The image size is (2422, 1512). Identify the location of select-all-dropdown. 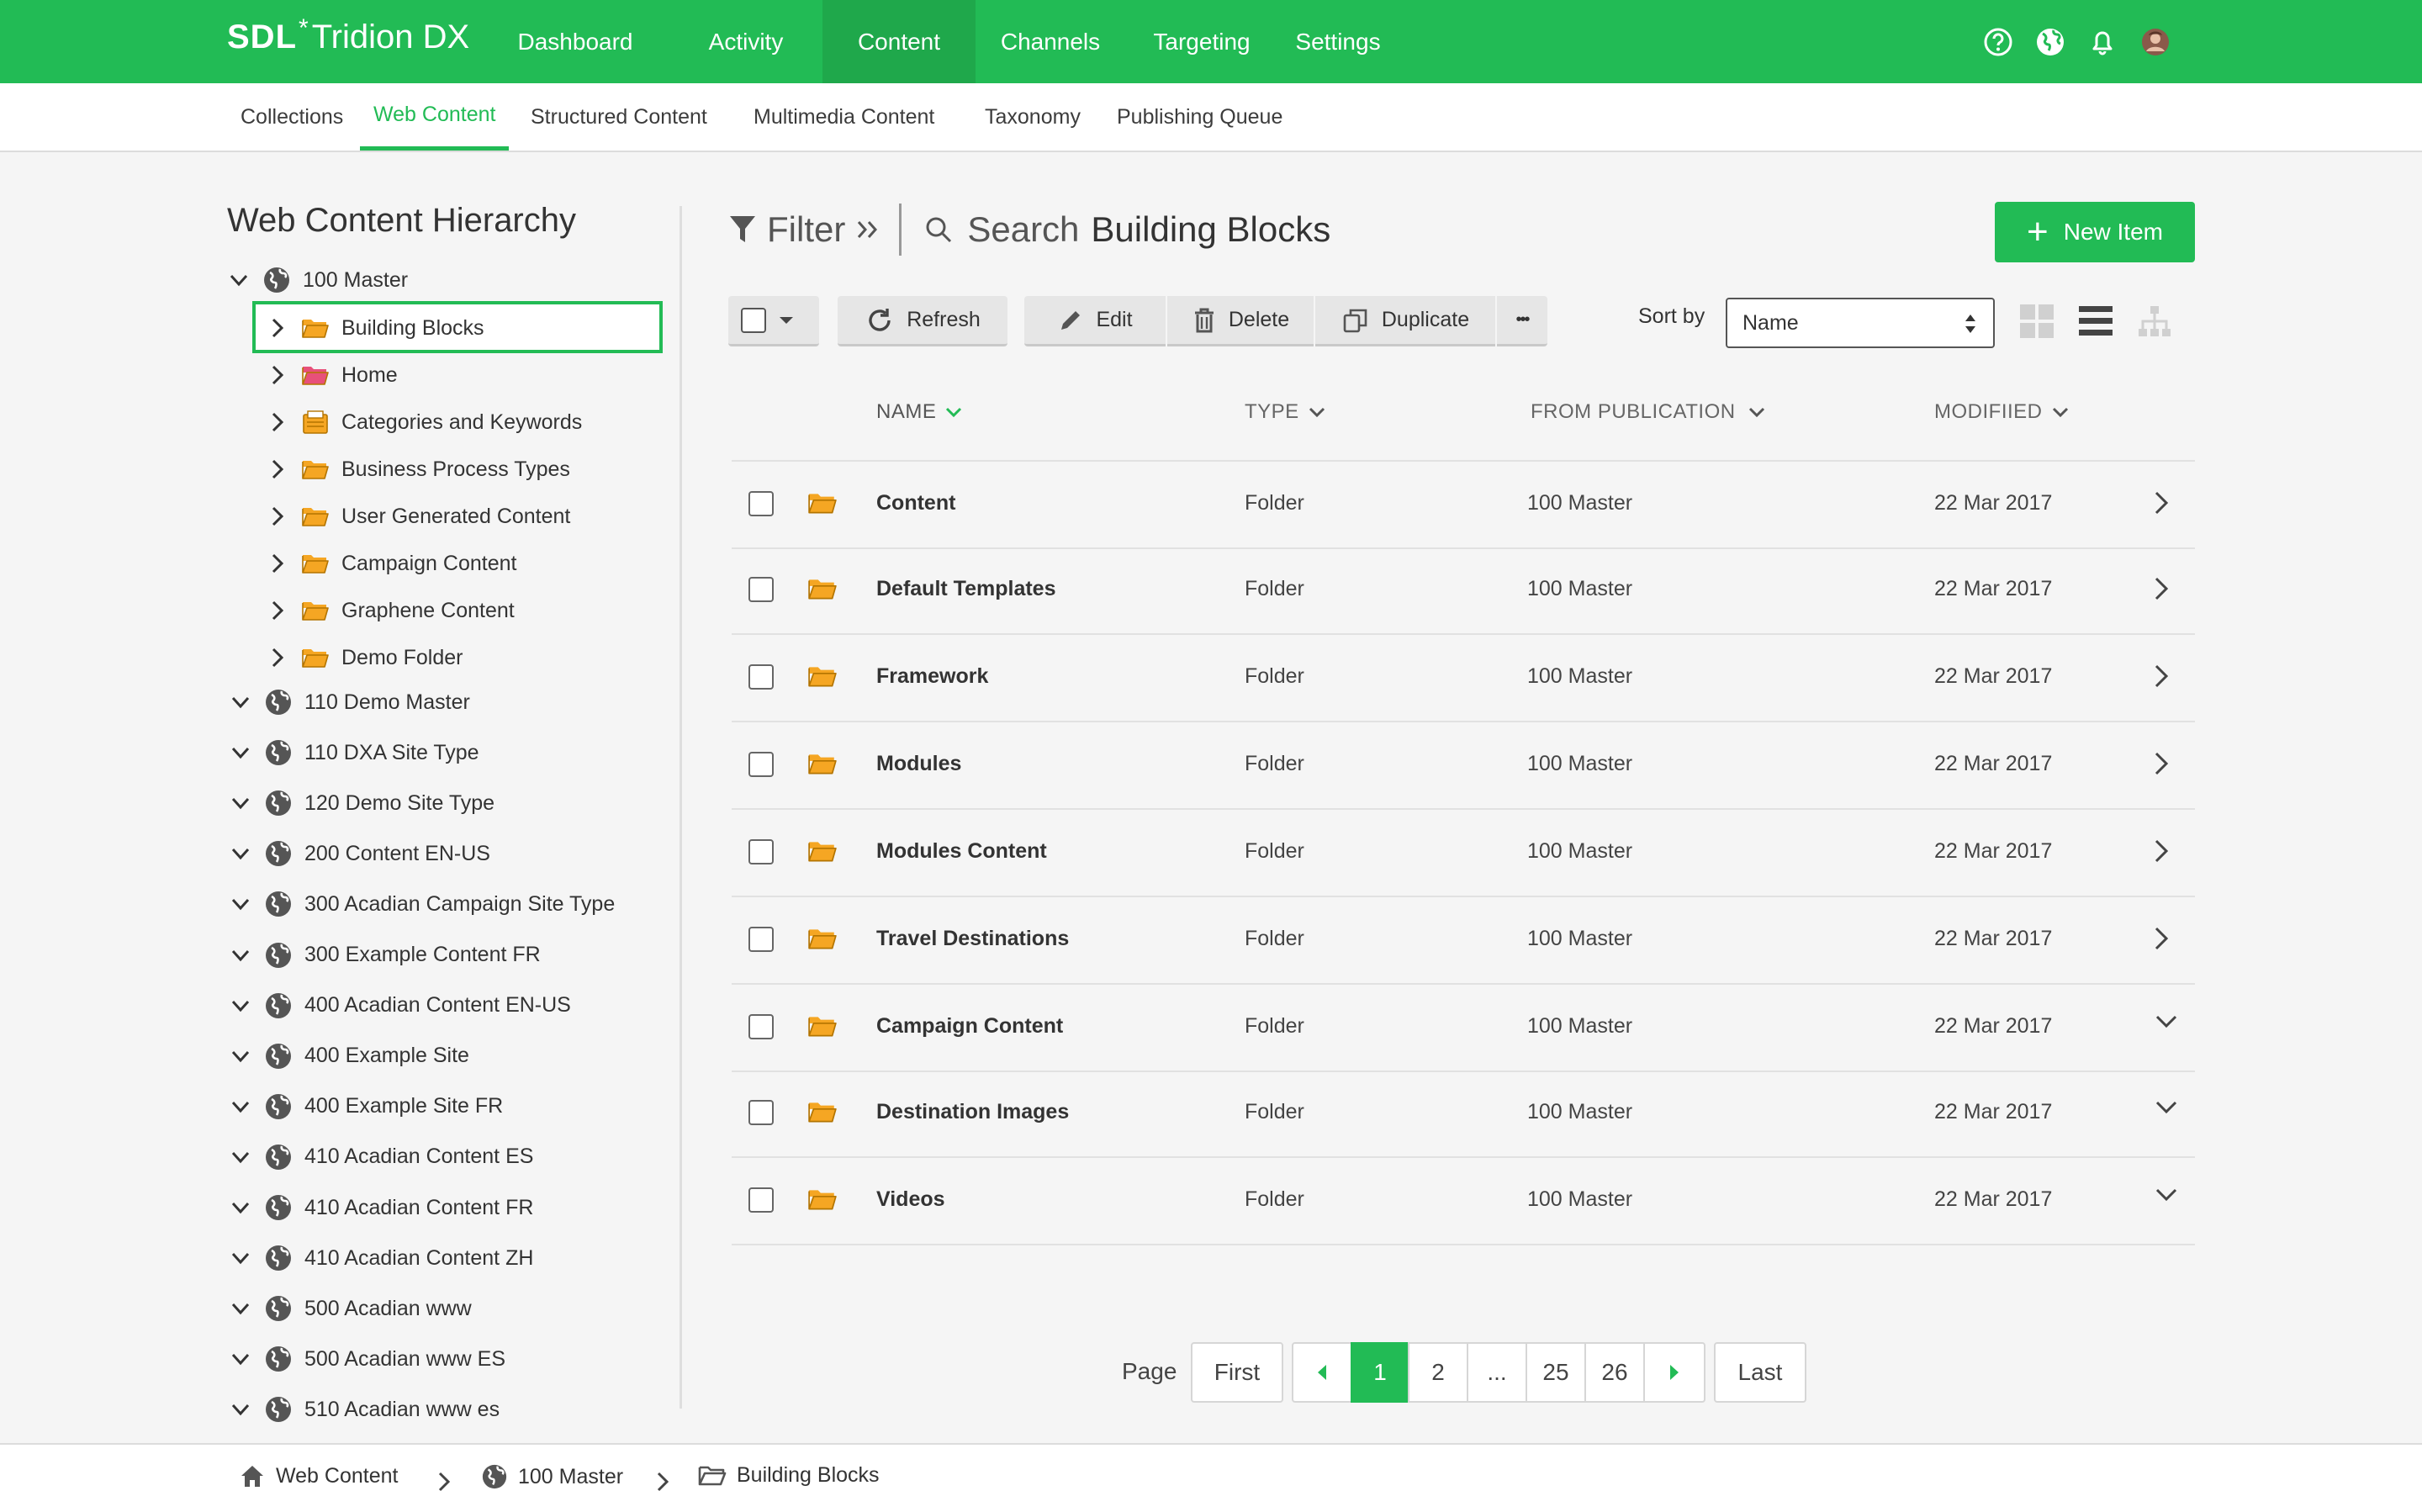
(773, 321).